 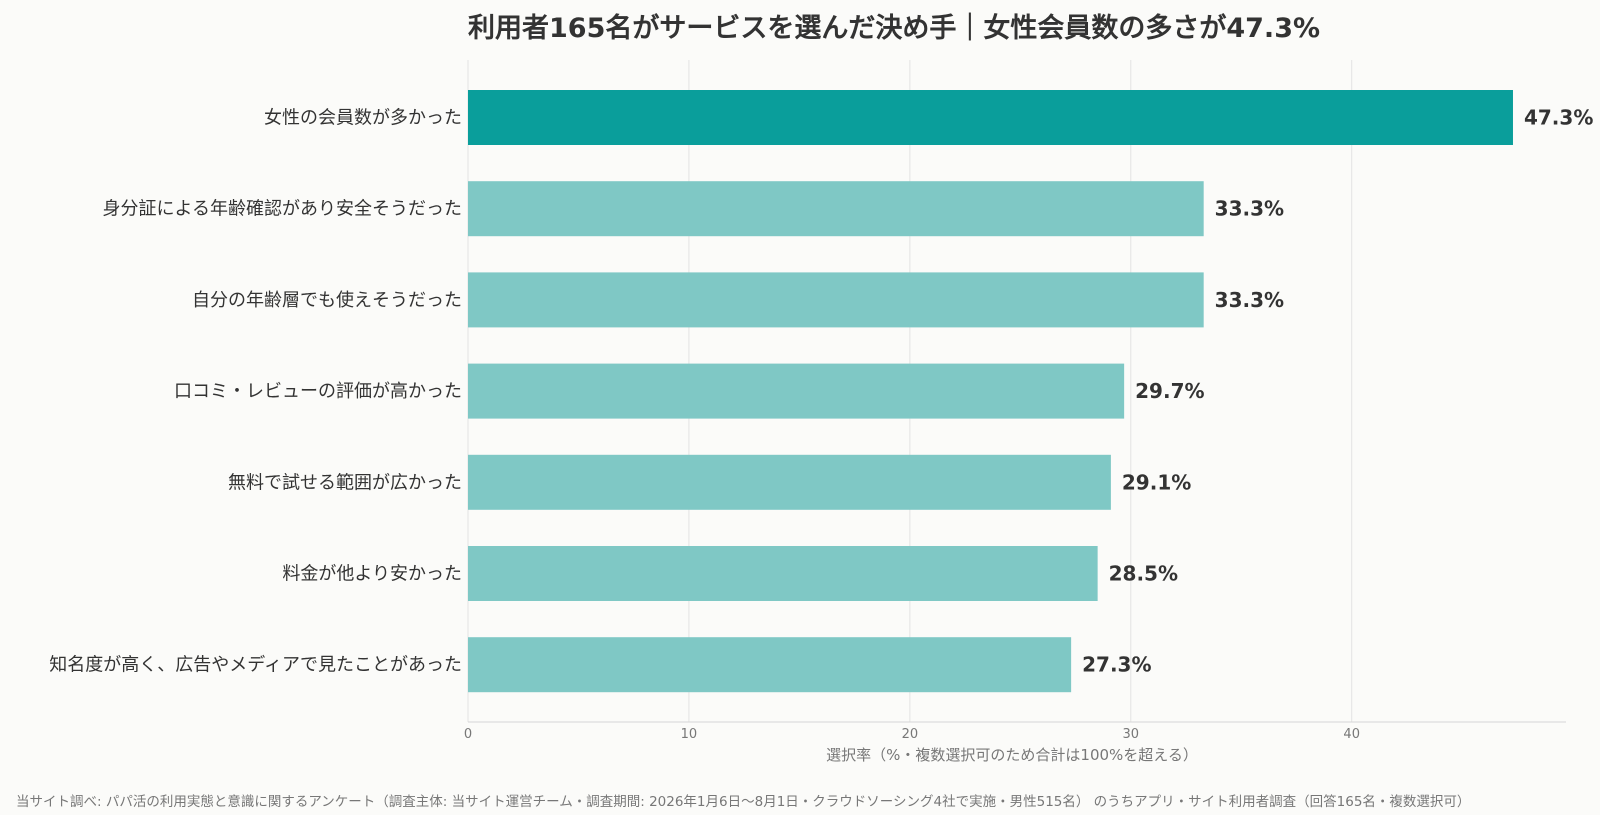 I want to click on value-label: 29.1%, so click(x=1156, y=482).